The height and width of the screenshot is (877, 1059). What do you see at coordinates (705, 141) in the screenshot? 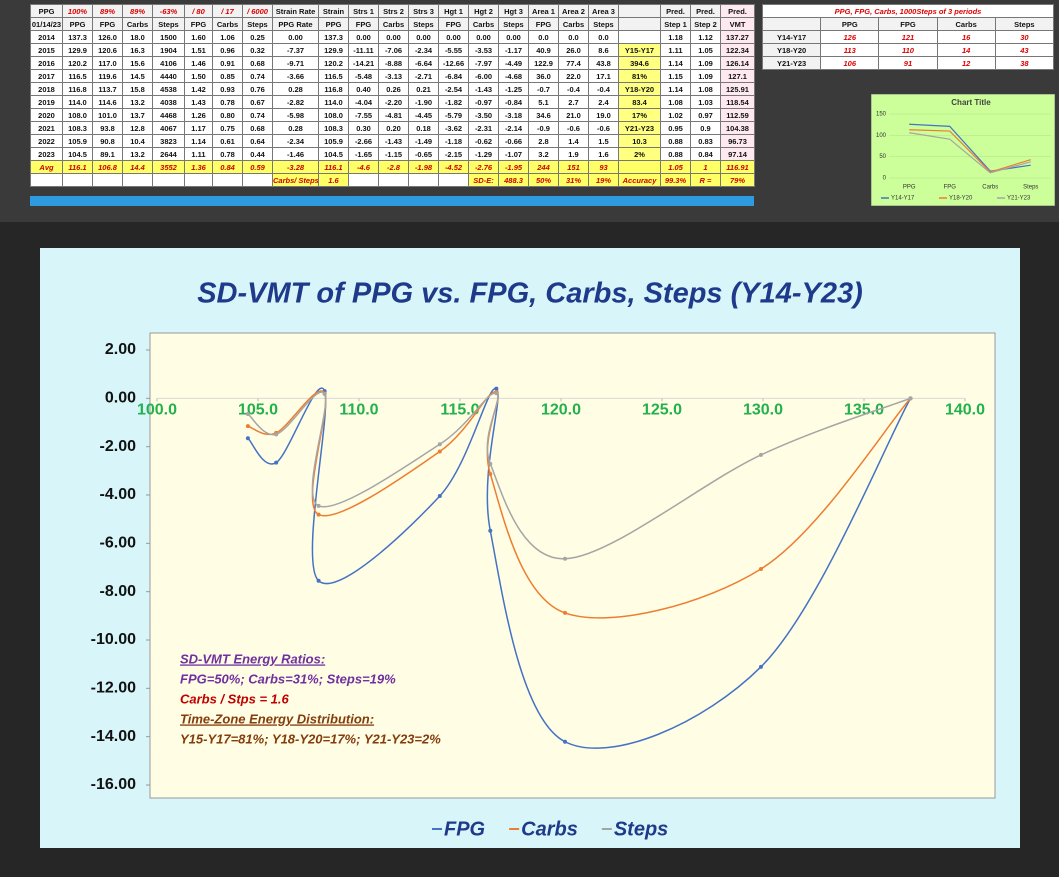
I see `table-cell: 0.83` at bounding box center [705, 141].